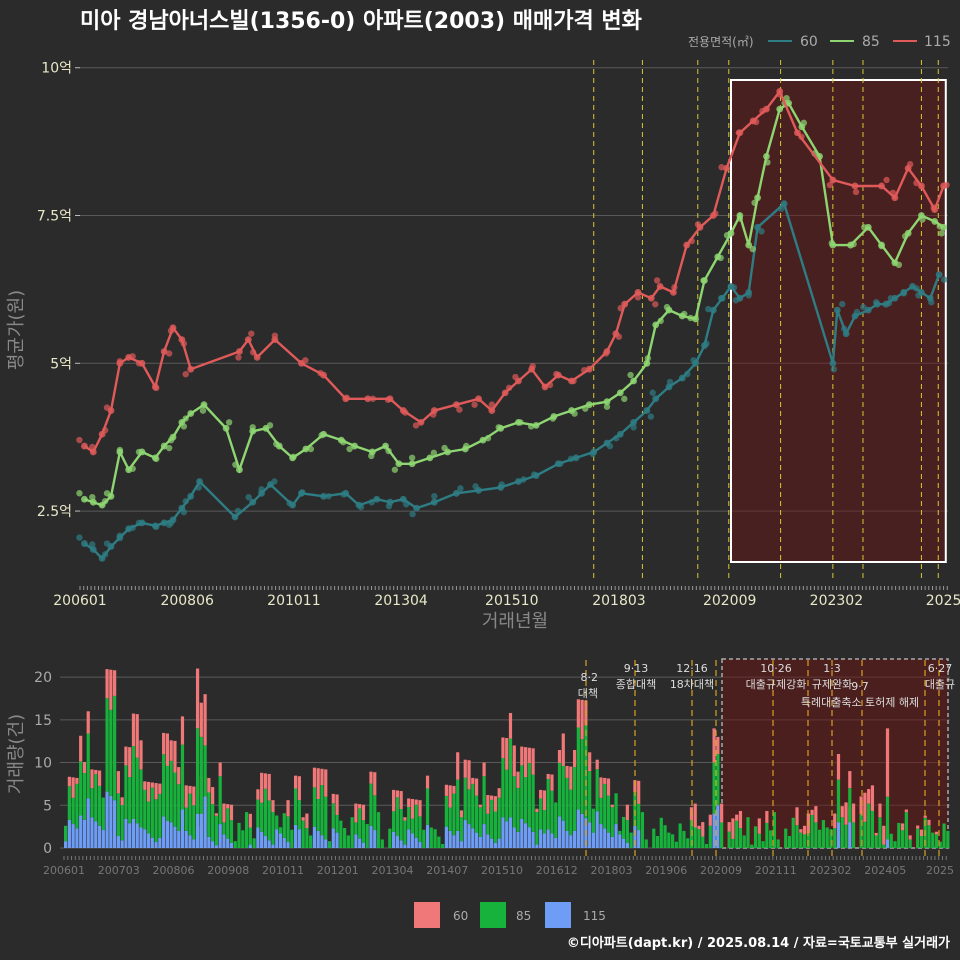 The width and height of the screenshot is (960, 960). Describe the element at coordinates (61, 364) in the screenshot. I see `ytick-label: 5억` at that location.